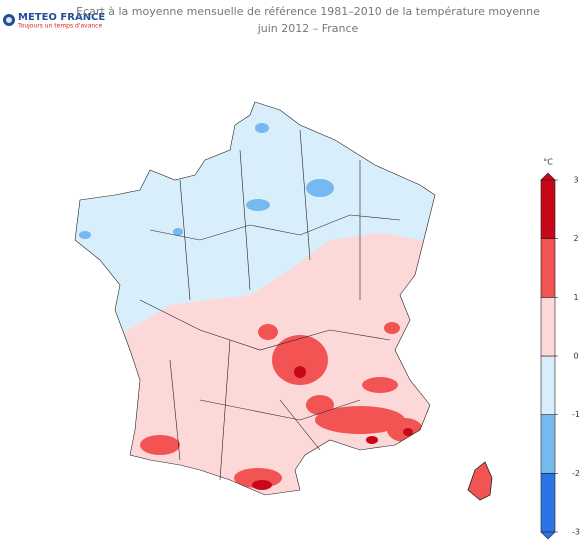 Image resolution: width=588 pixels, height=550 pixels. What do you see at coordinates (548, 176) in the screenshot?
I see `legend-arrow-top` at bounding box center [548, 176].